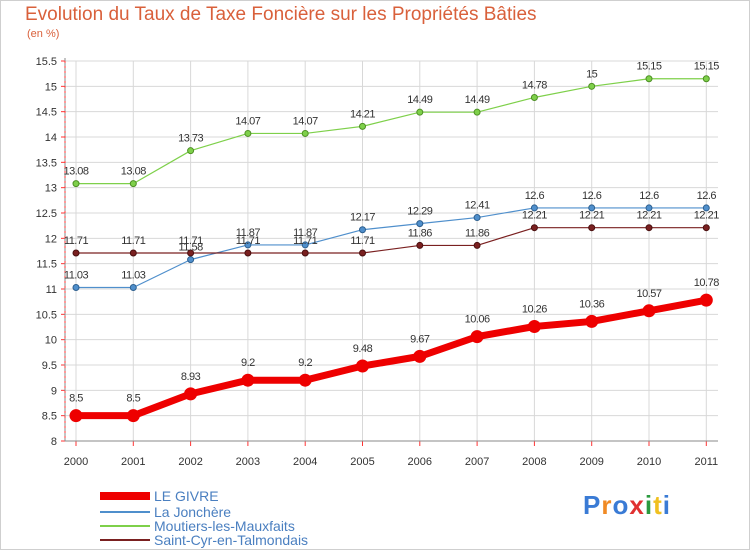 The image size is (750, 550). I want to click on y-tick-label: 12, so click(51, 239).